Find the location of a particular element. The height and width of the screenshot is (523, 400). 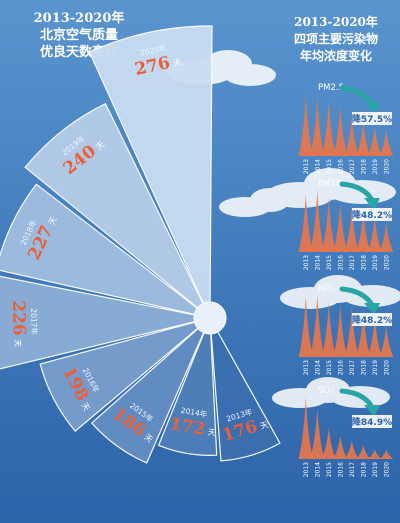

left-title-line2: 北京空气质量 is located at coordinates (78, 35).